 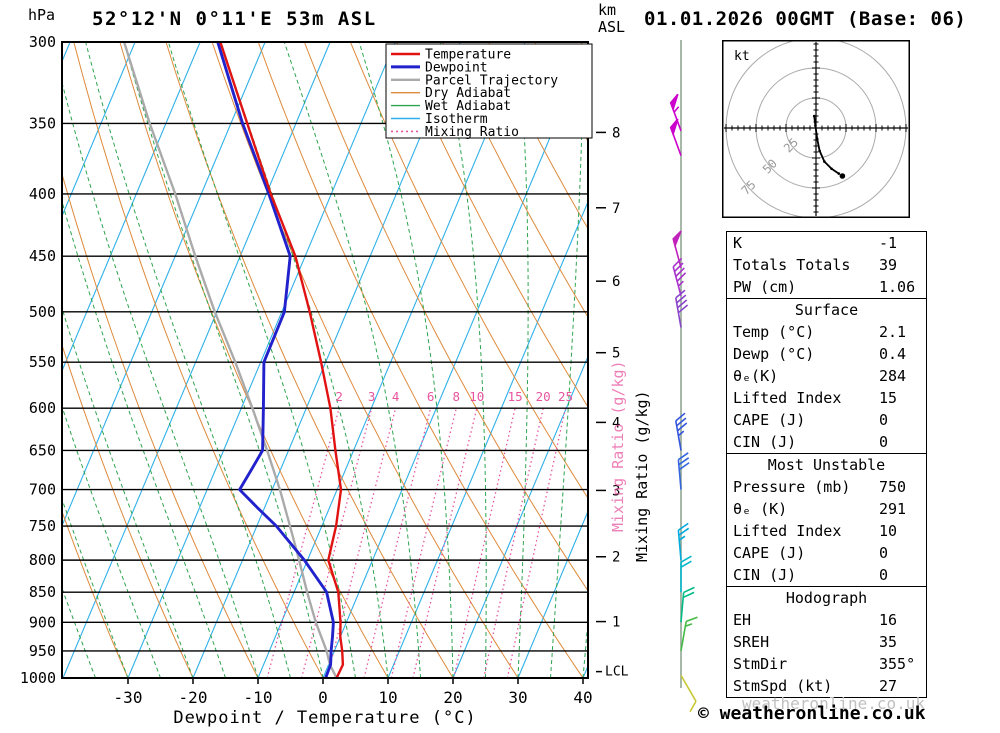 I want to click on table-row-label: K, so click(x=738, y=243).